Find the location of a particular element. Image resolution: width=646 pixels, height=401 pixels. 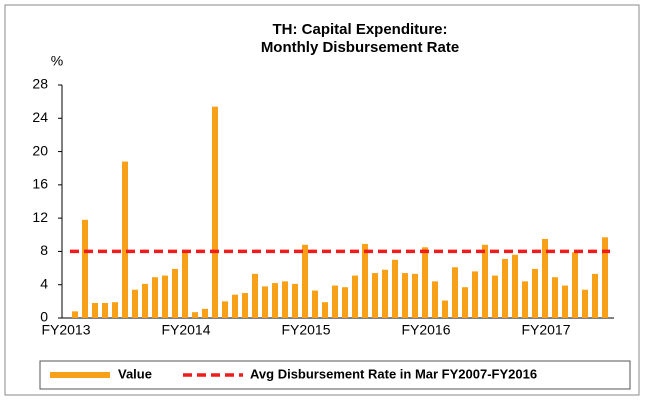

y-tick-label: 8 is located at coordinates (44, 250).